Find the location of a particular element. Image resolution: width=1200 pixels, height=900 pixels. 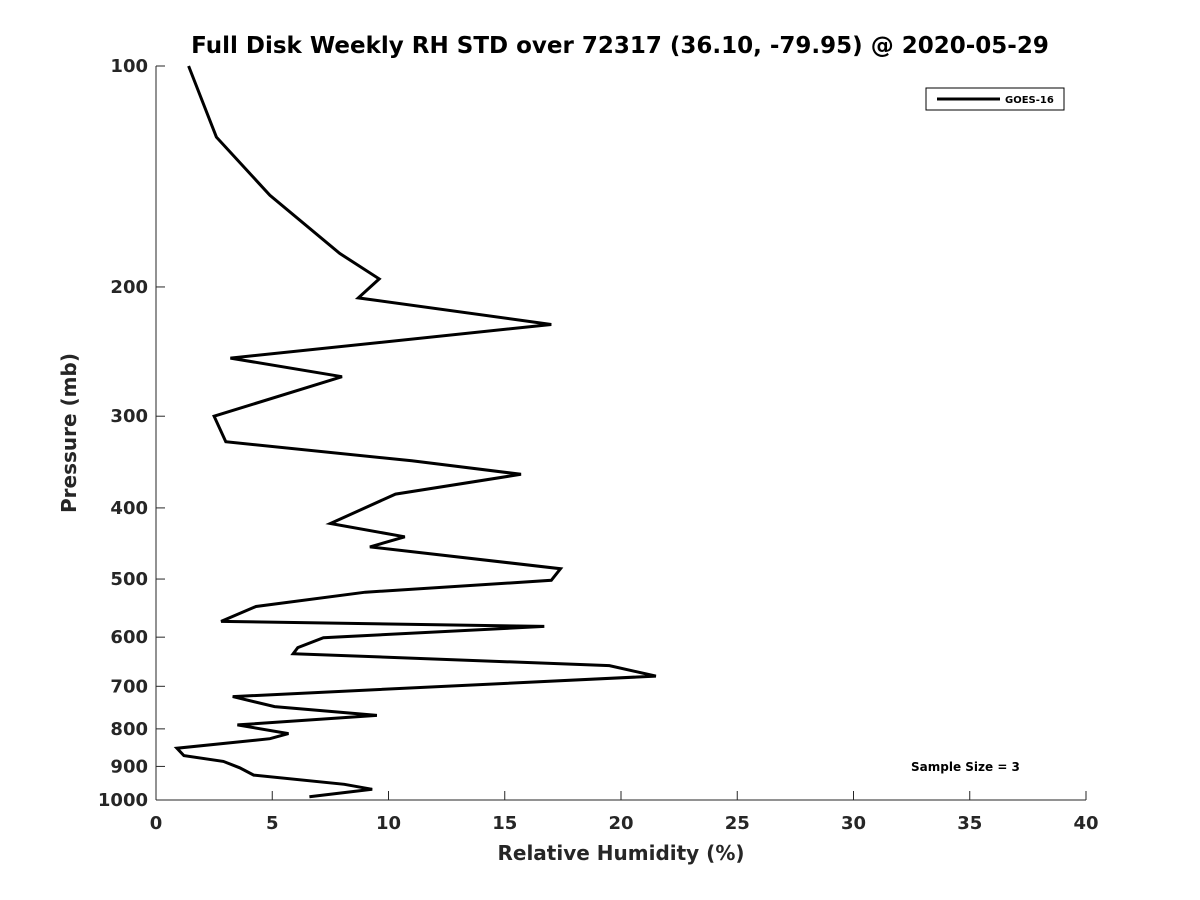

x-tick-label: 15 is located at coordinates (504, 823).